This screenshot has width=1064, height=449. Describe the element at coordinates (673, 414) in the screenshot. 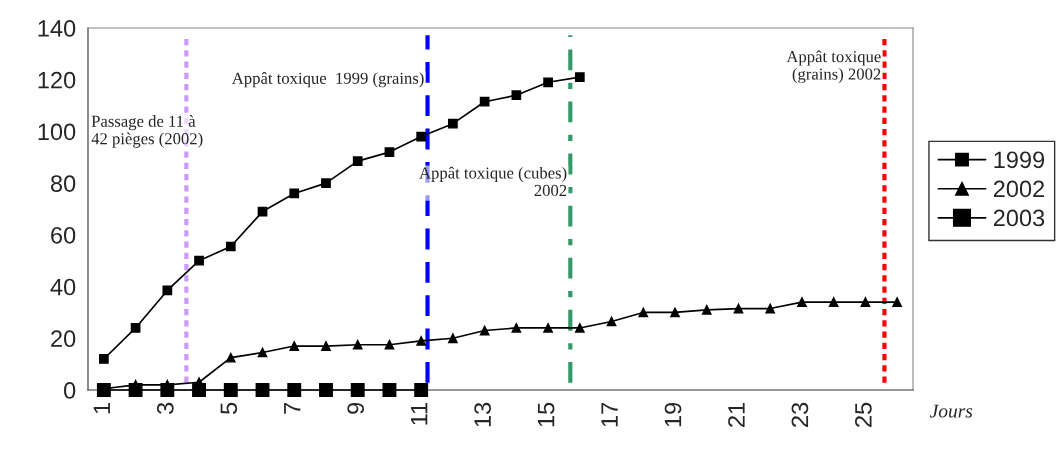

I see `x-tick-label: 19` at that location.